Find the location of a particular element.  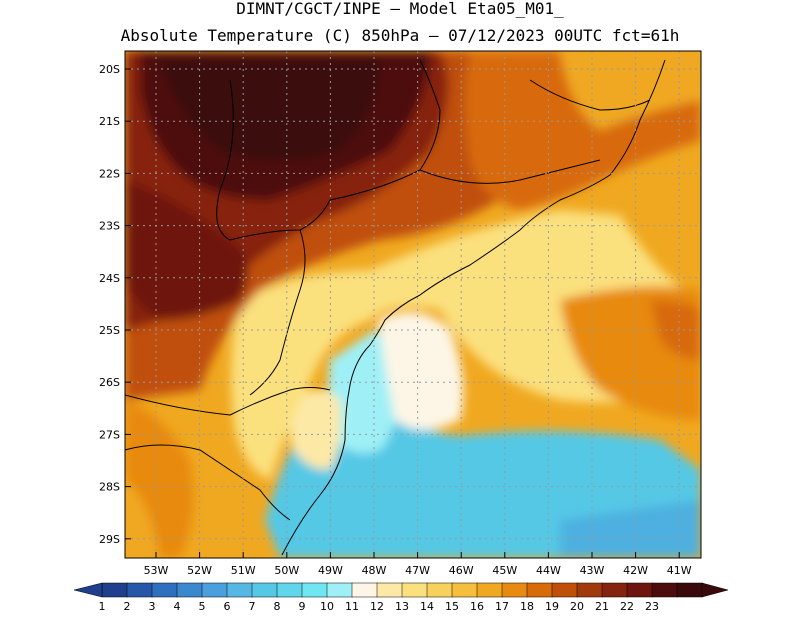

colorbar-label: 19 is located at coordinates (552, 606).